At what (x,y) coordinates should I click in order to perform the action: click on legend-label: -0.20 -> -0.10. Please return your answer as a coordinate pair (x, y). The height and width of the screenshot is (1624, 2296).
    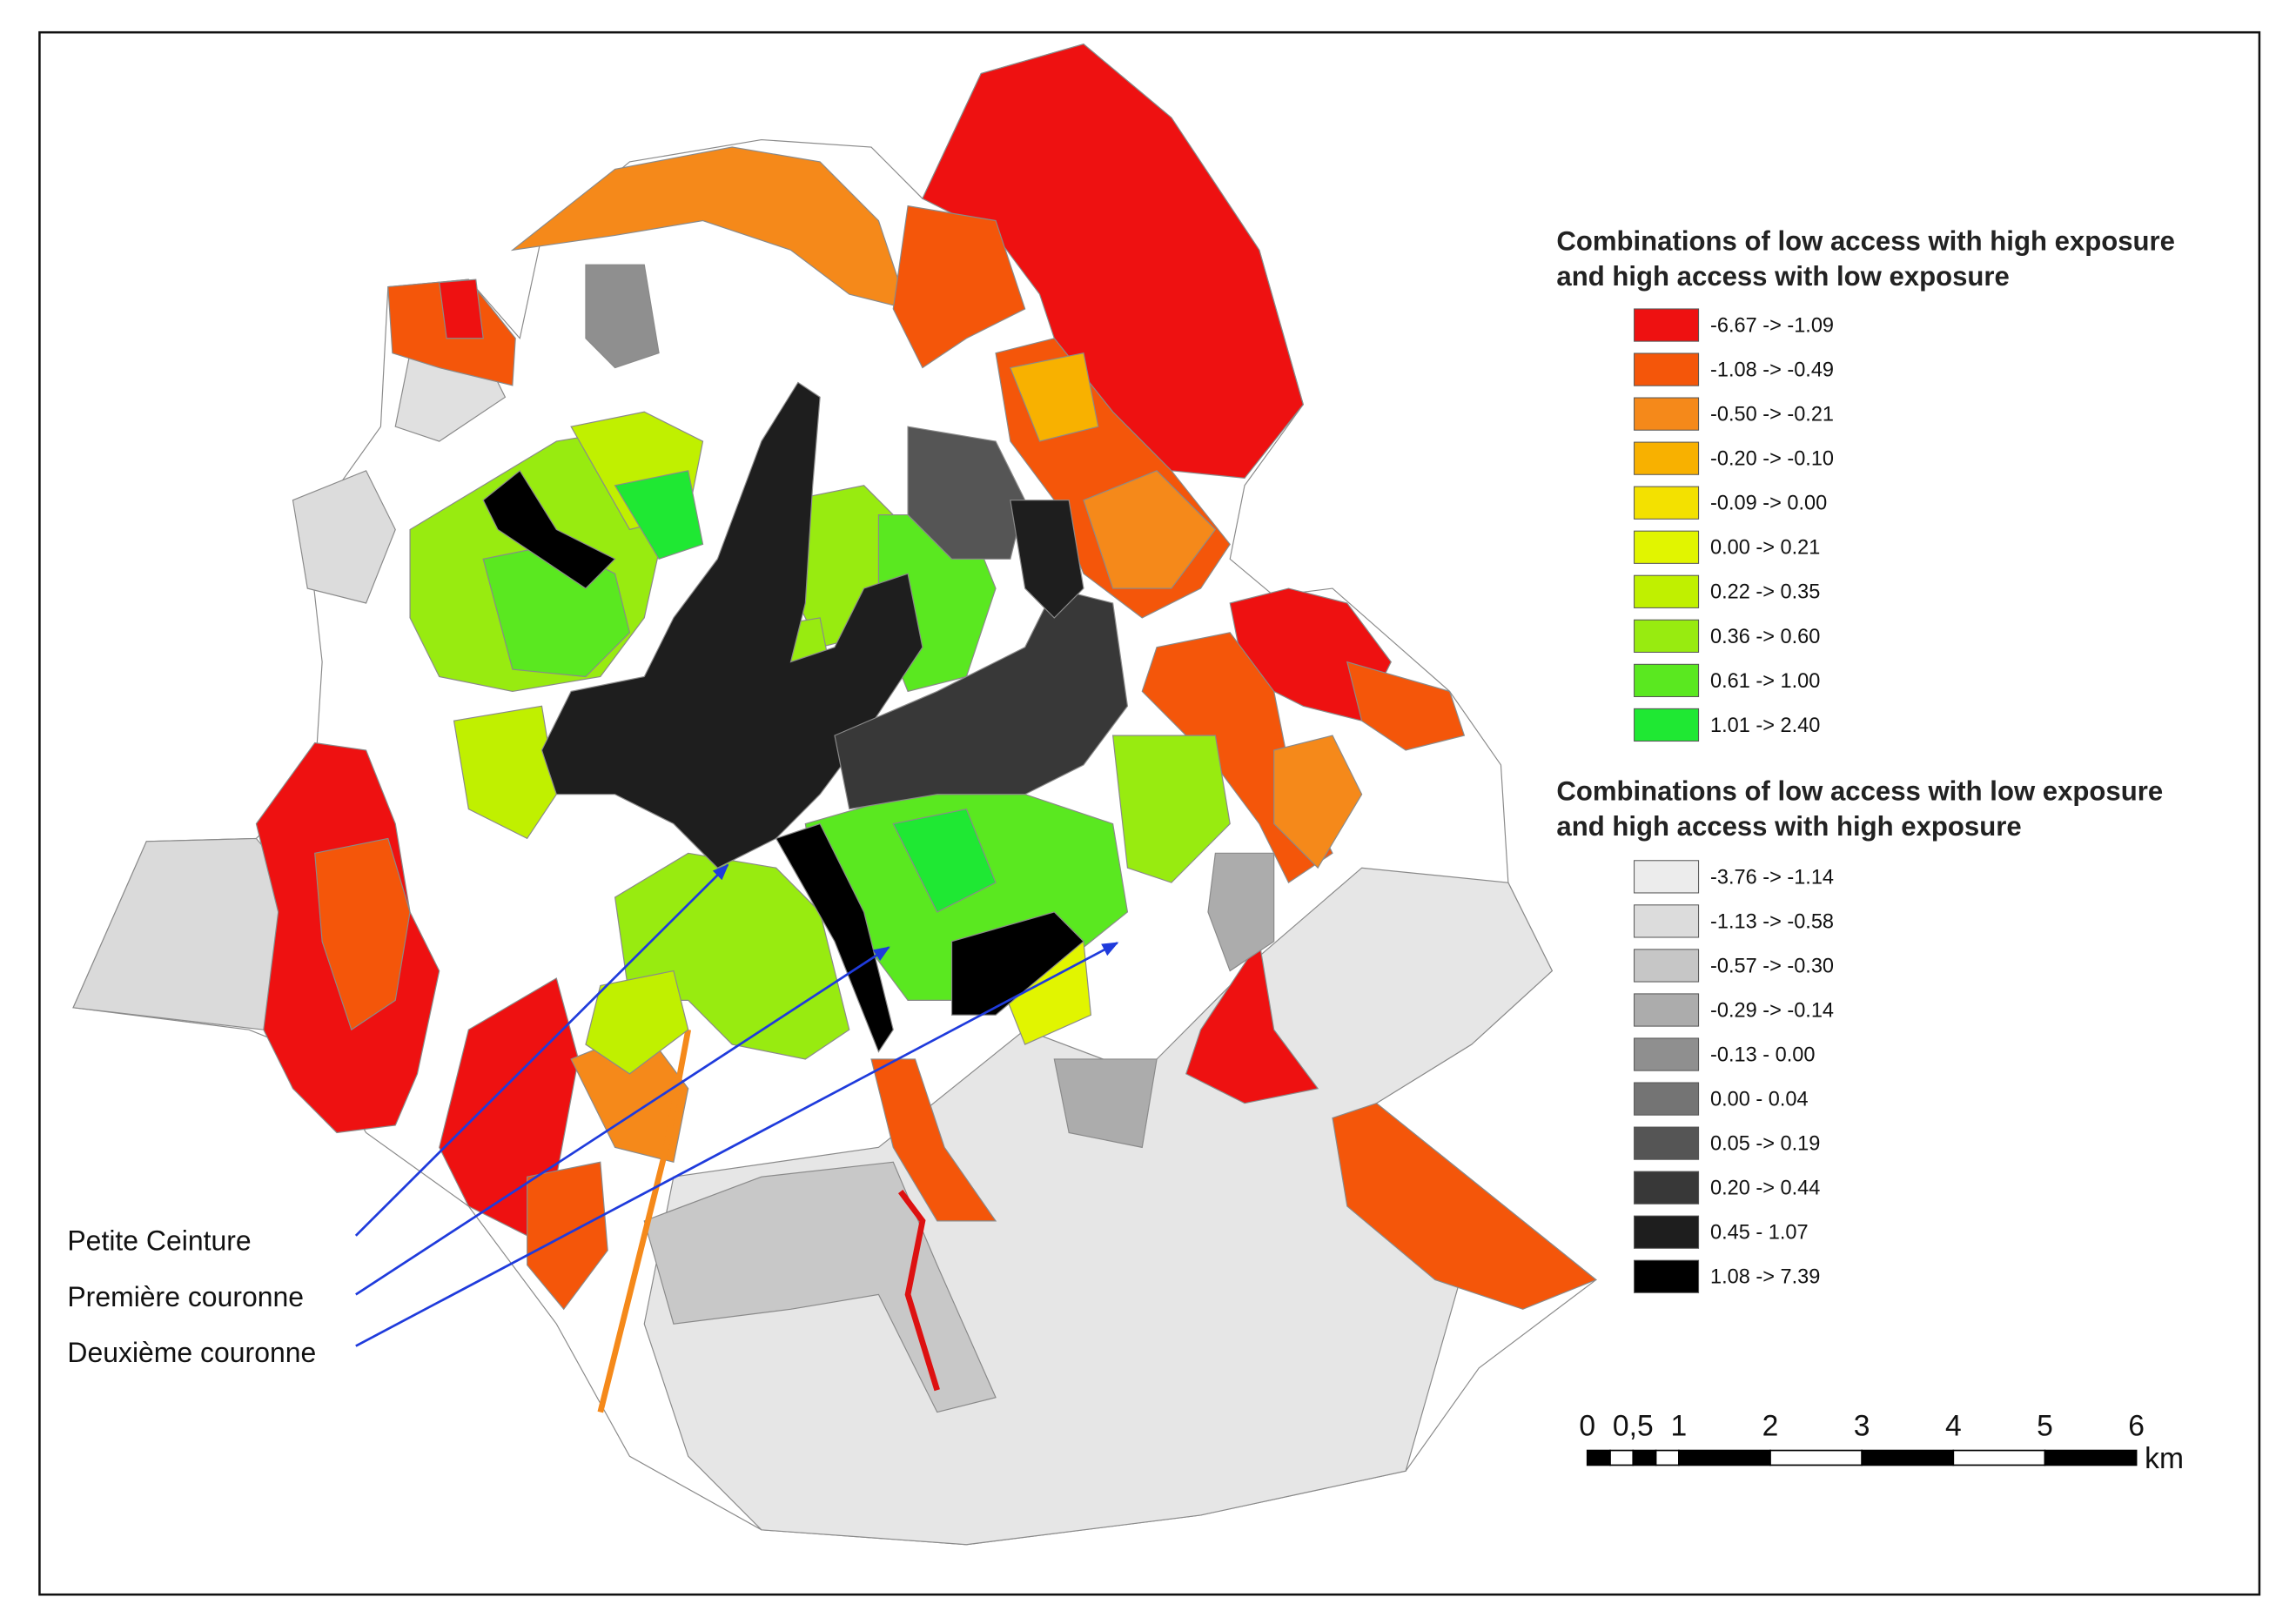
    Looking at the image, I should click on (1772, 460).